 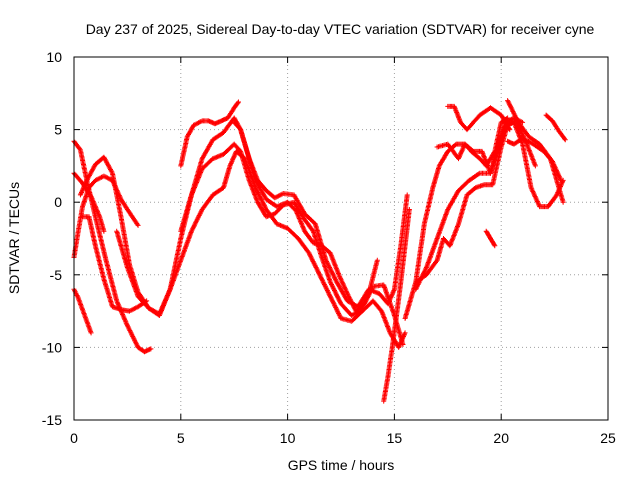 What do you see at coordinates (74, 438) in the screenshot?
I see `x-tick-label: 0` at bounding box center [74, 438].